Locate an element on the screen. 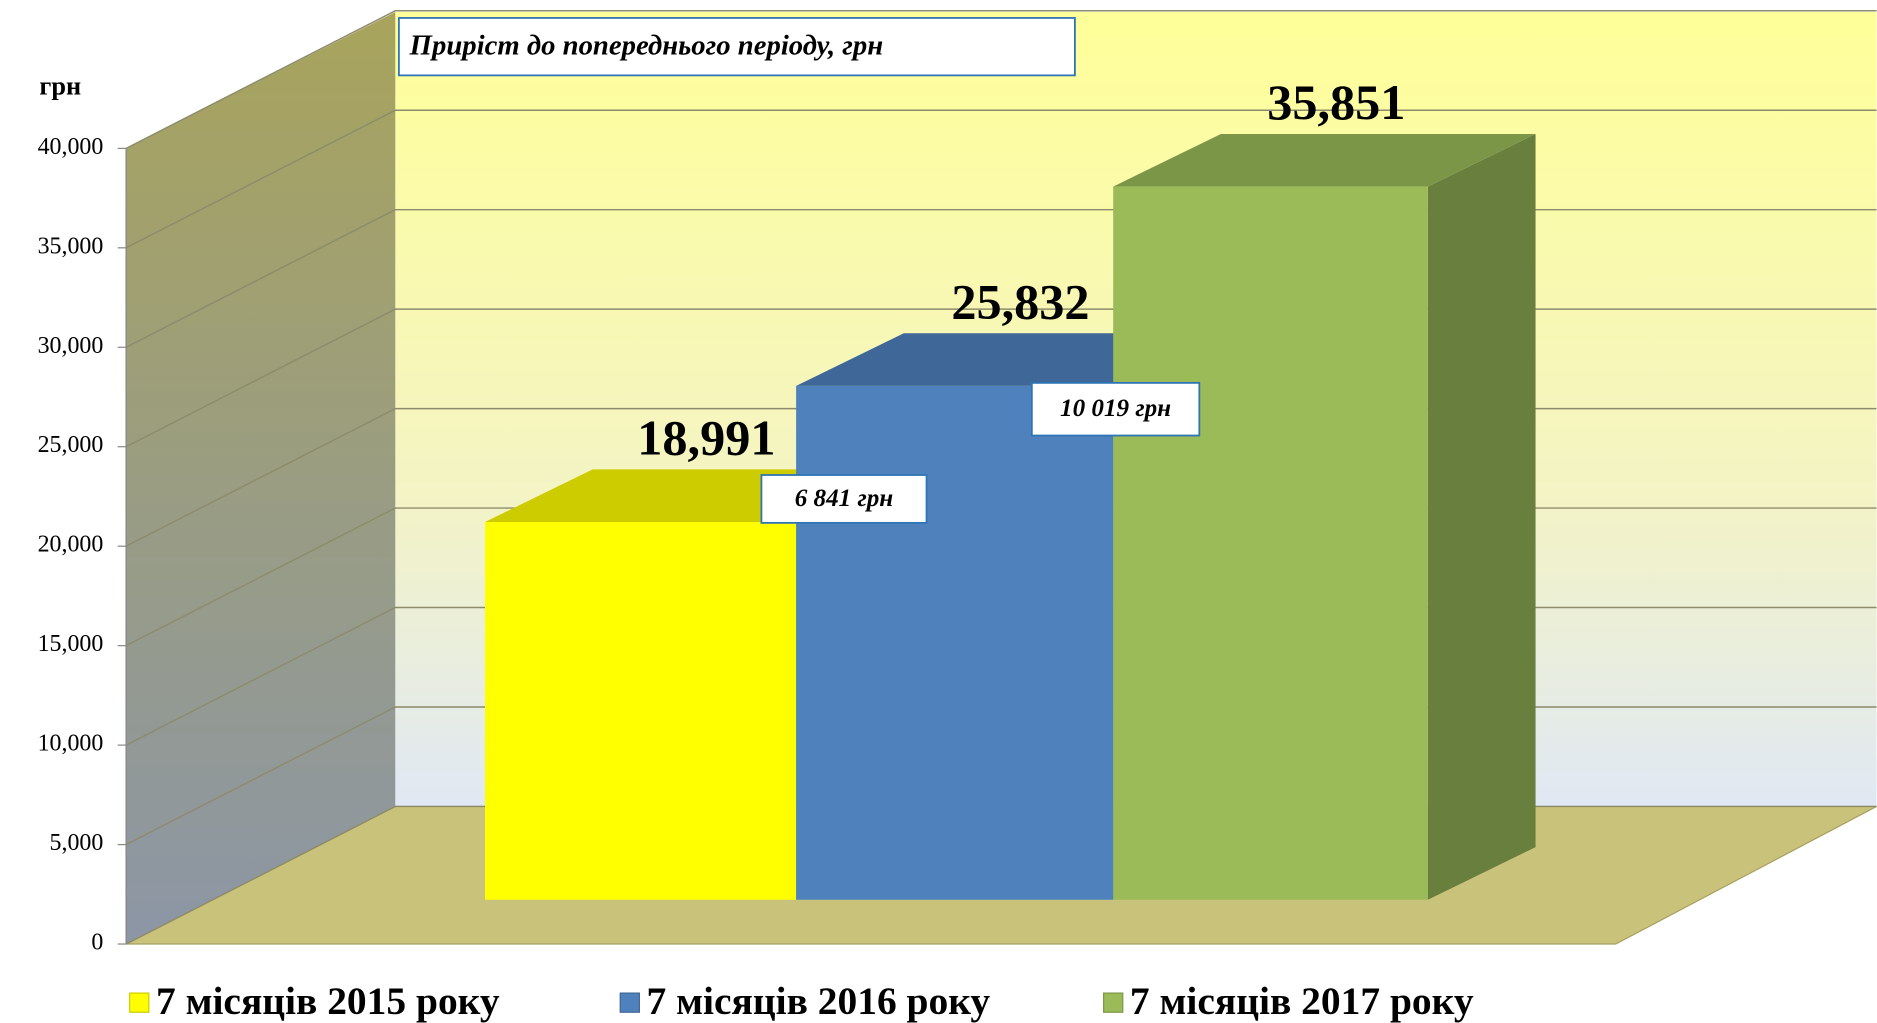 The image size is (1877, 1023). y-tick-label: 25,000 is located at coordinates (71, 445).